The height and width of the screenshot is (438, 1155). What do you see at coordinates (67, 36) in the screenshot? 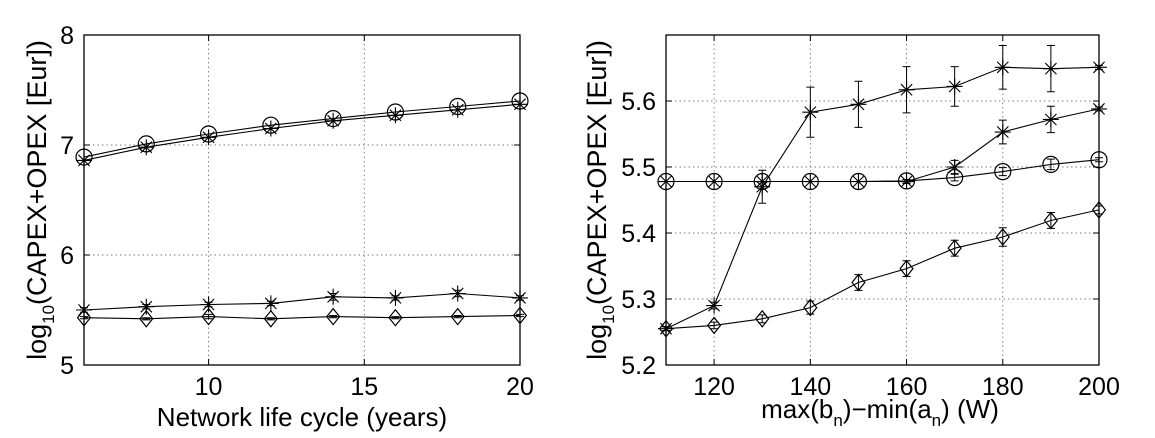
I see `y-tick-label: 8` at bounding box center [67, 36].